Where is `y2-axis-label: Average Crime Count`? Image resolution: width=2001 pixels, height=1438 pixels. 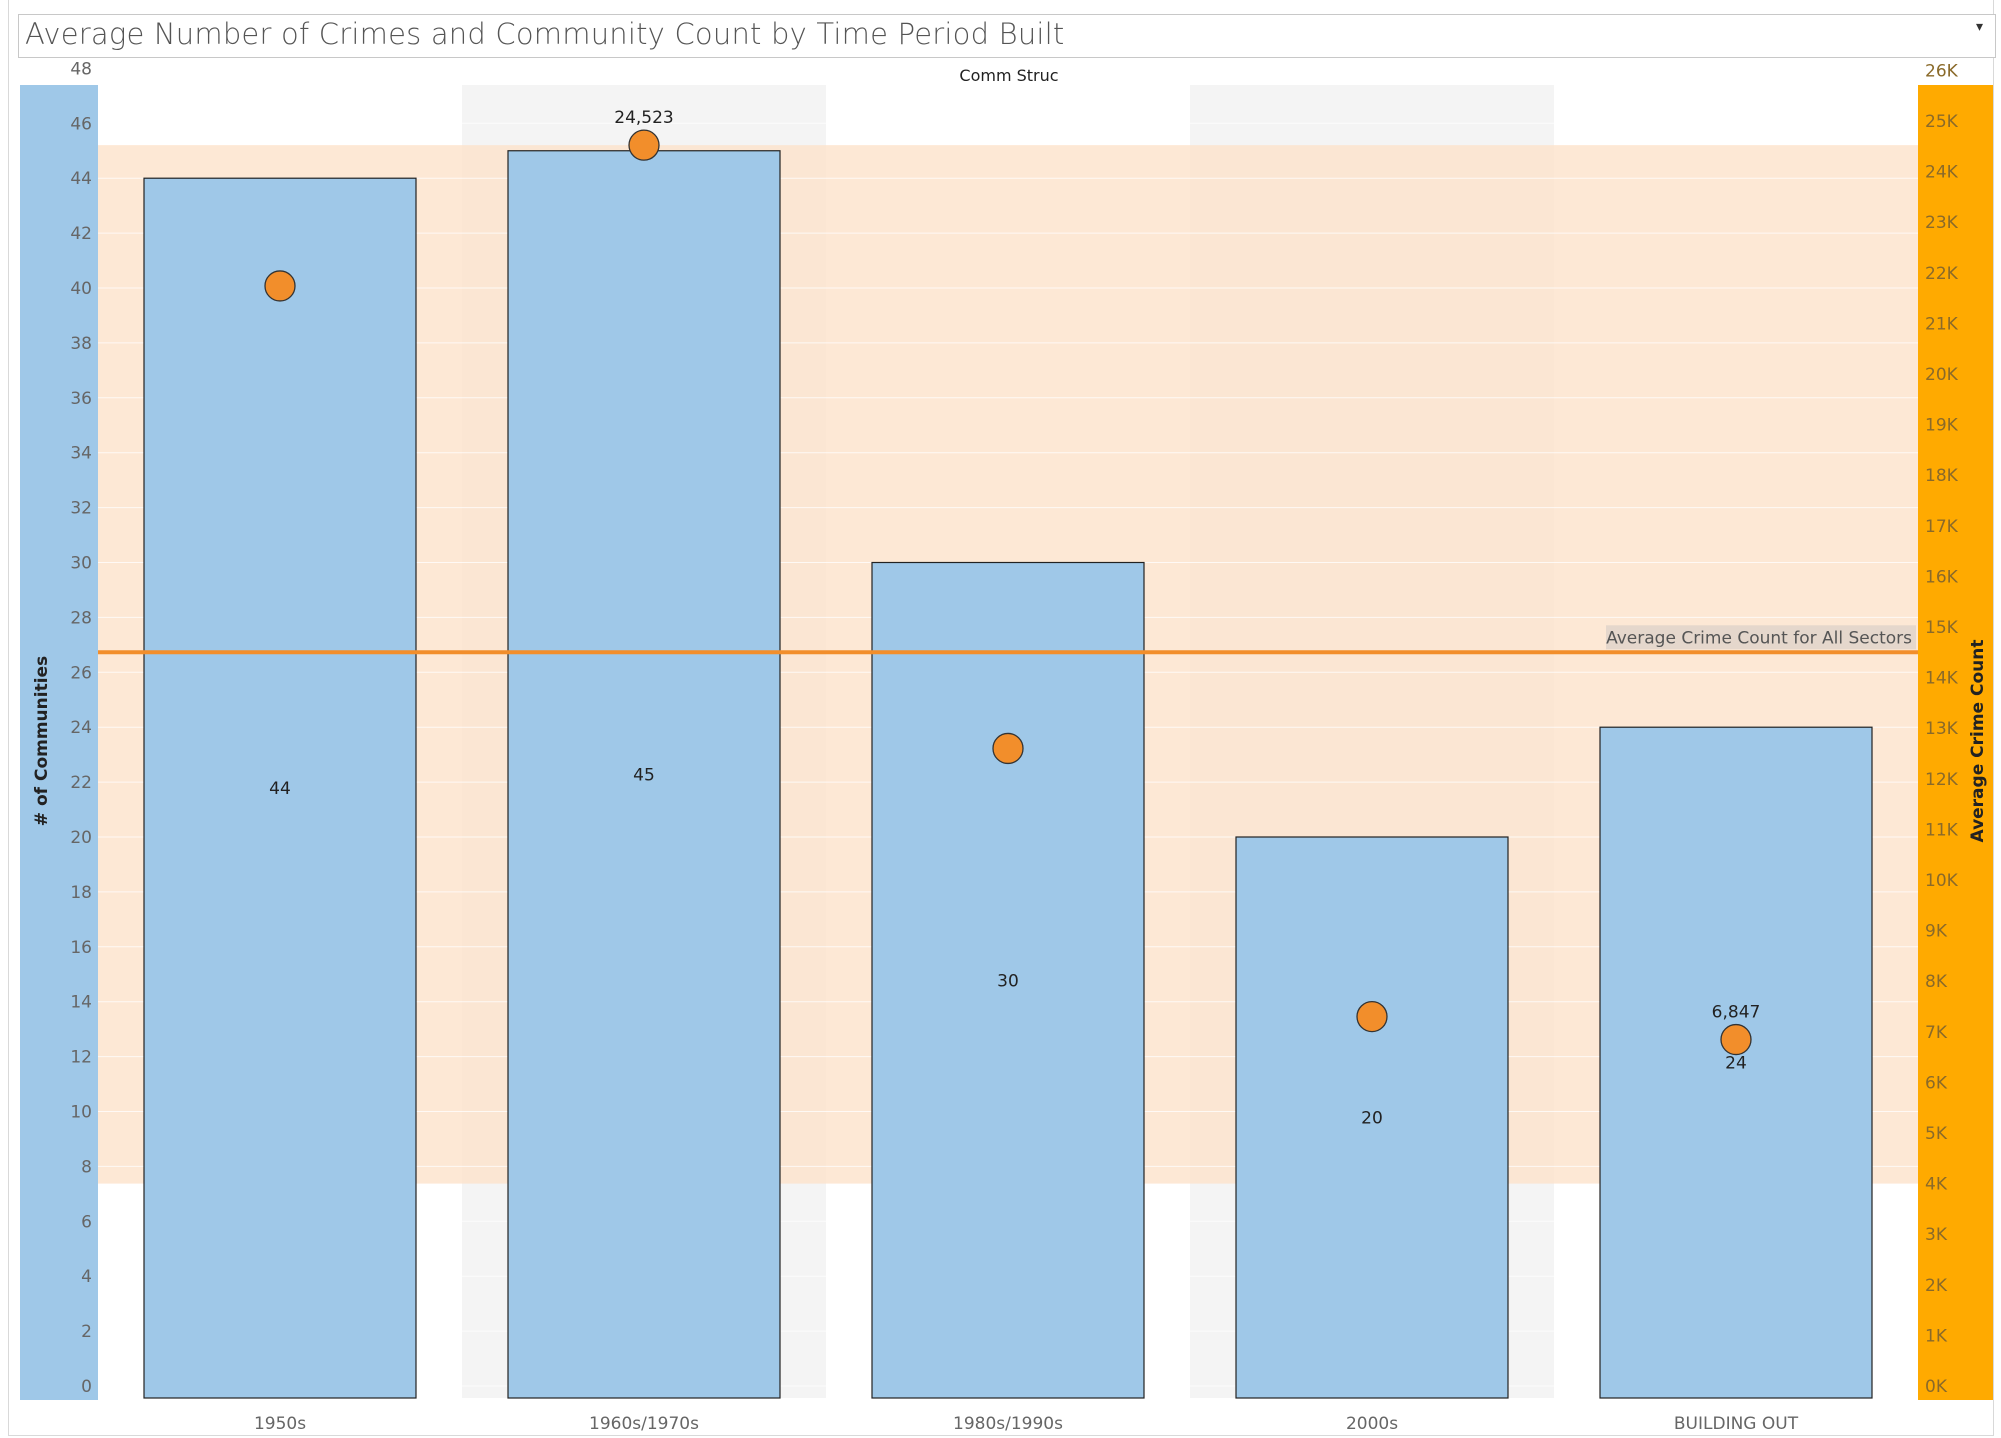 y2-axis-label: Average Crime Count is located at coordinates (1978, 741).